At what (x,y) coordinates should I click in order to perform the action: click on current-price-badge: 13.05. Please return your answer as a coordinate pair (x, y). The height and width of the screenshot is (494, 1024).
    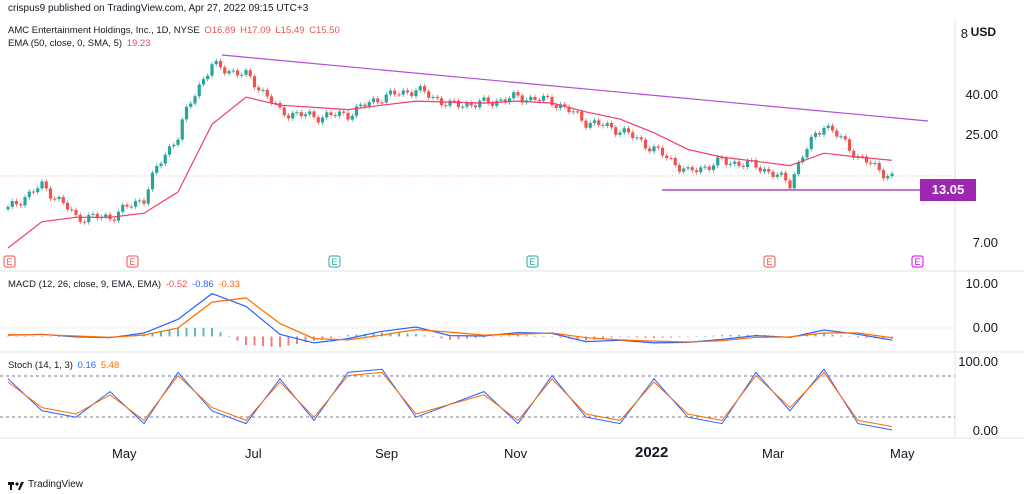
    Looking at the image, I should click on (948, 190).